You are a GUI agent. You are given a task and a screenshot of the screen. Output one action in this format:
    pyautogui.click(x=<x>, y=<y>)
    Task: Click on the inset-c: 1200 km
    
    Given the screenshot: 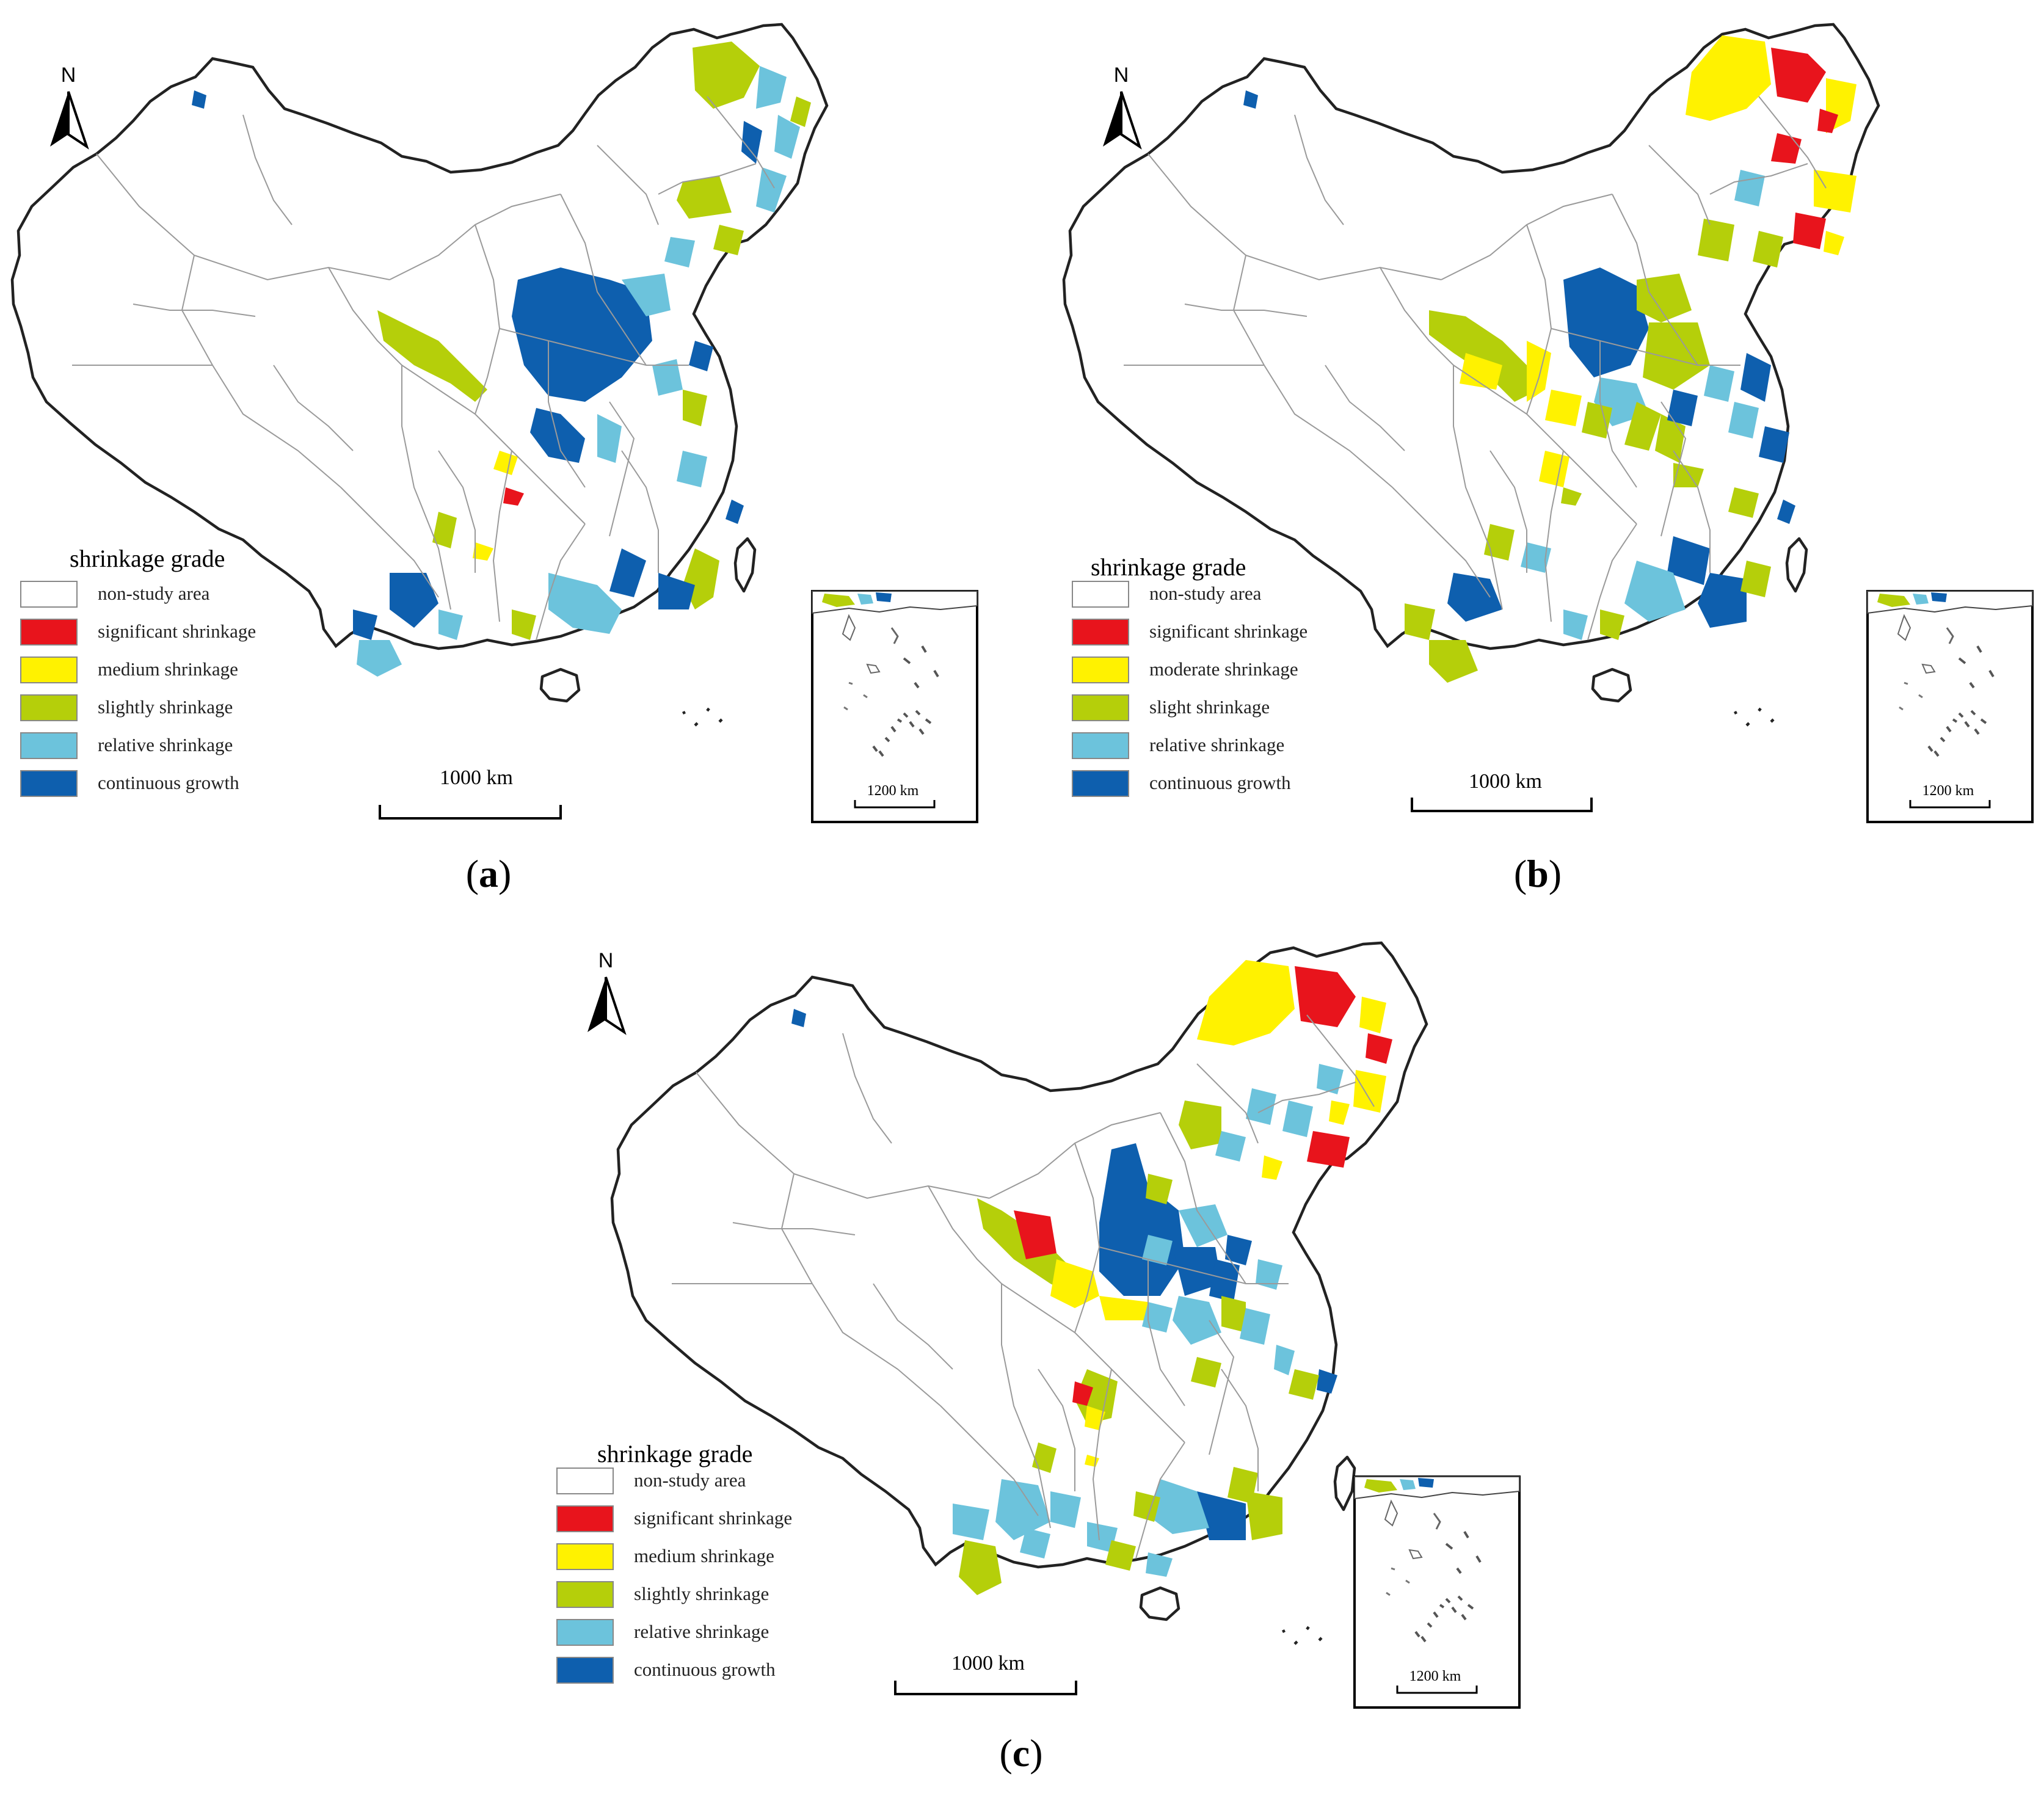 What is the action you would take?
    pyautogui.click(x=1437, y=1592)
    